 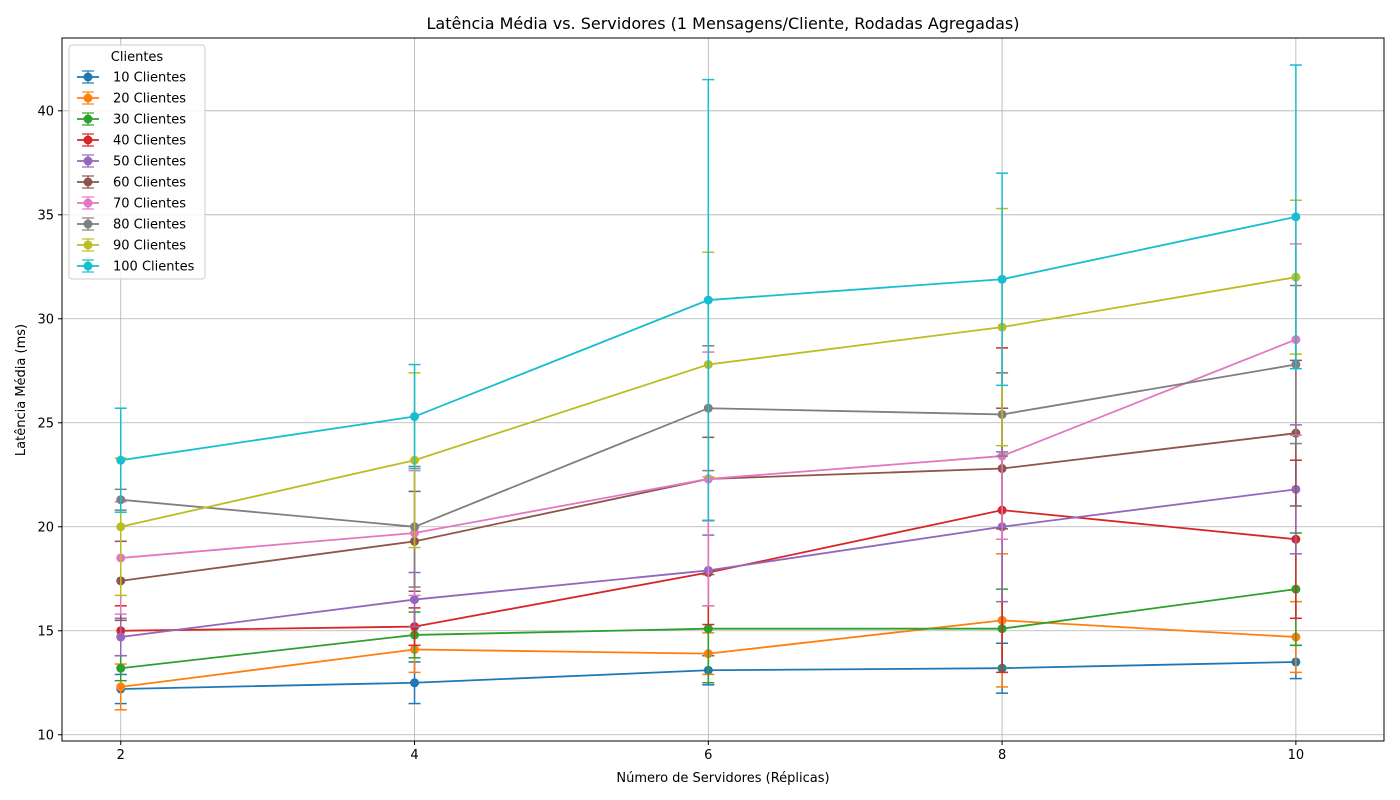 I want to click on y-axis-label: Latência Média (ms), so click(x=21, y=390).